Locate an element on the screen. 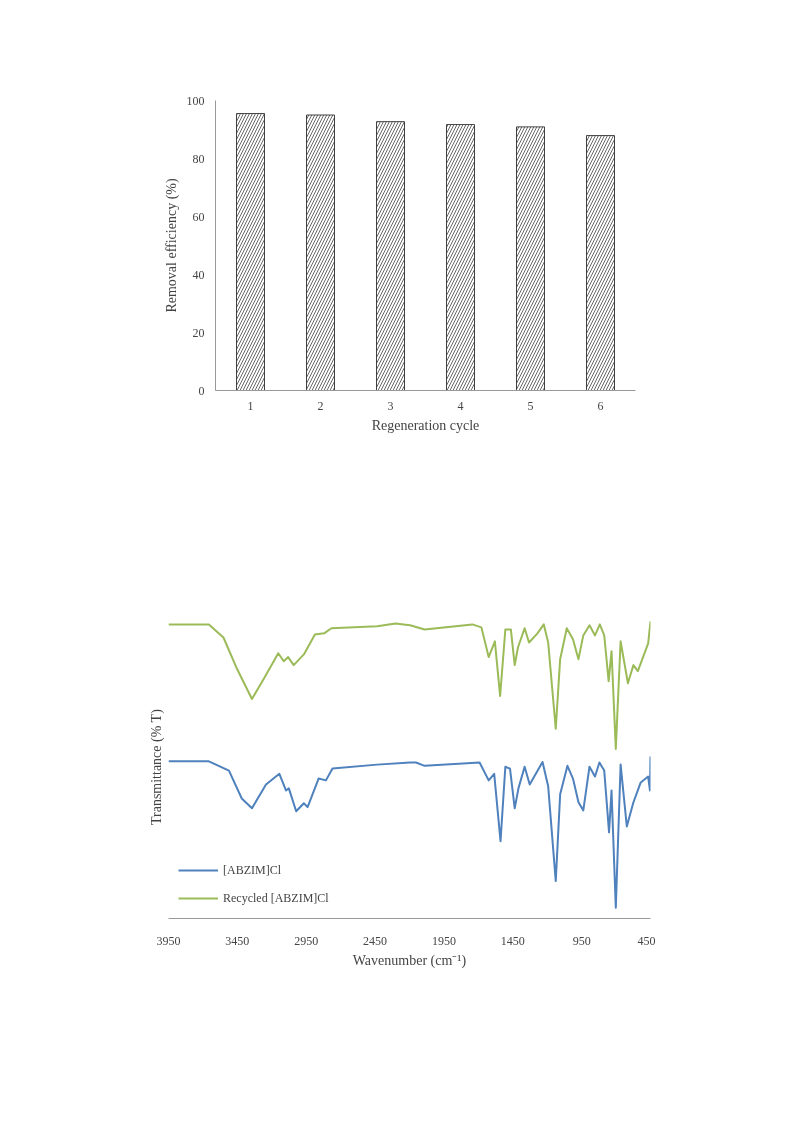  y-tick-label: 60 is located at coordinates (198, 216).